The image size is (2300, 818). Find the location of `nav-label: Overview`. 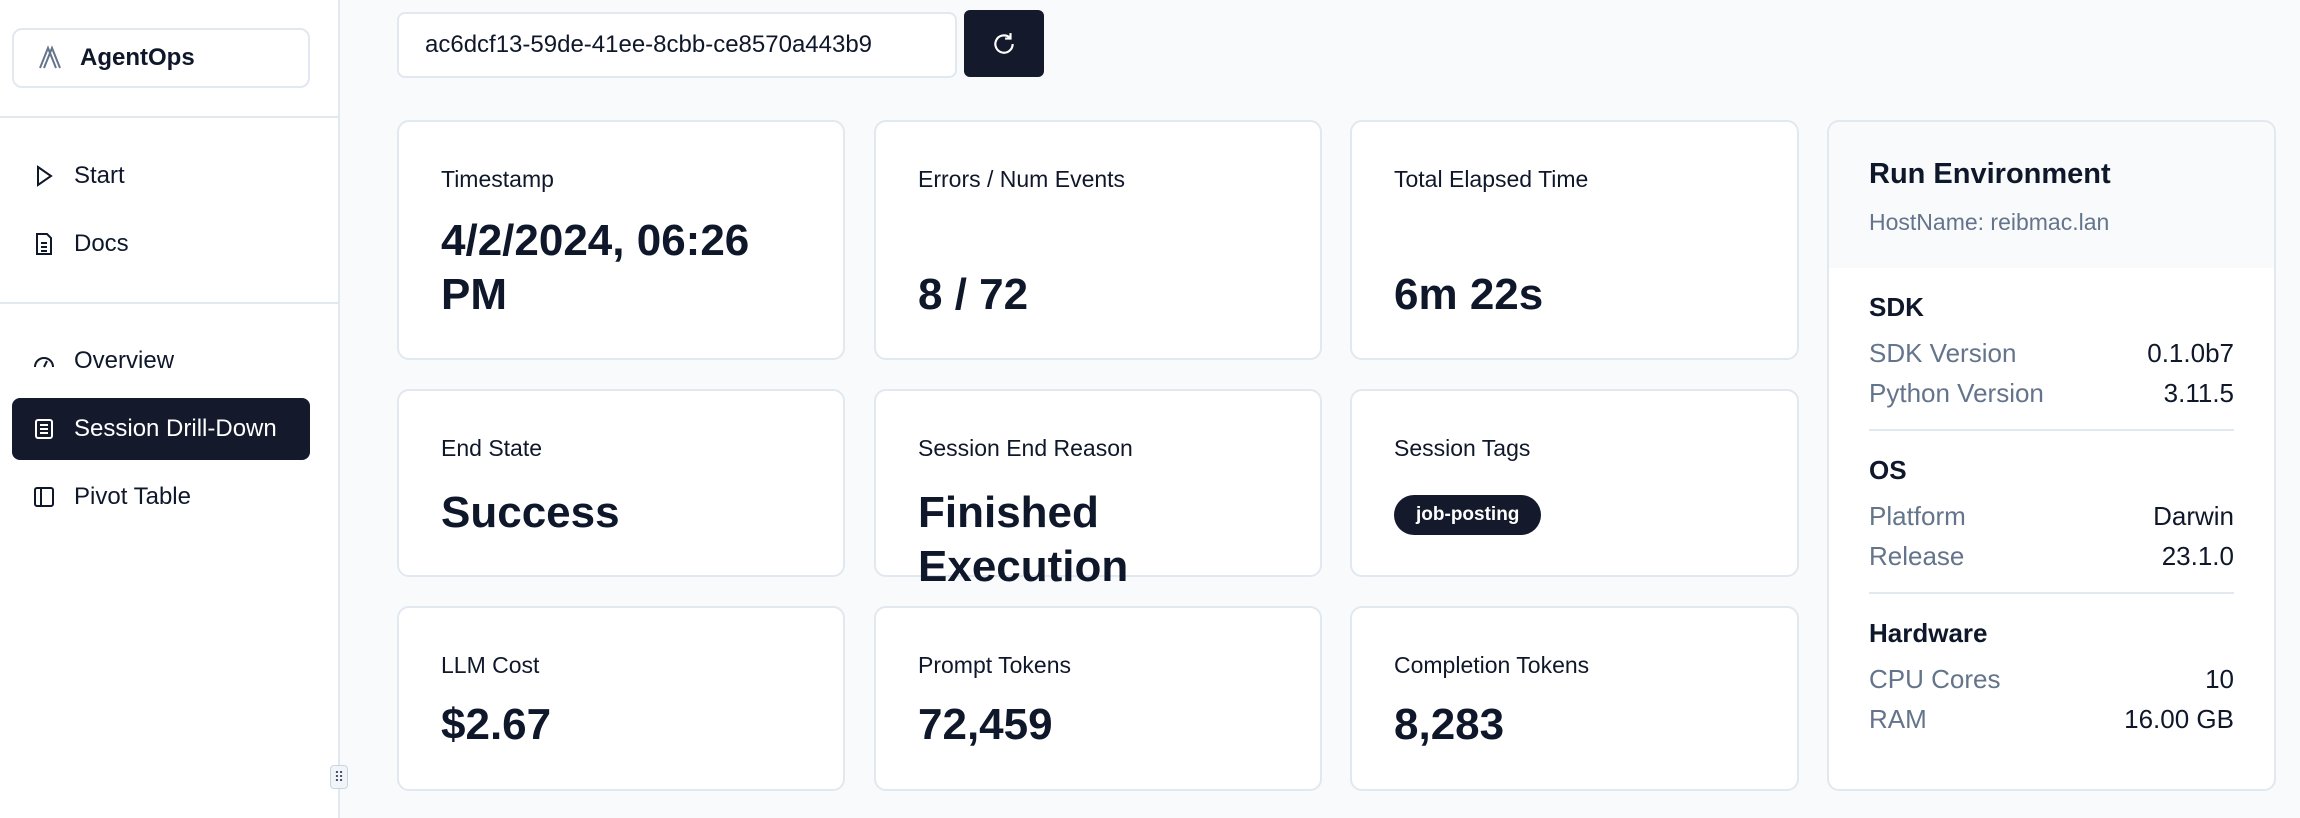

nav-label: Overview is located at coordinates (124, 360).